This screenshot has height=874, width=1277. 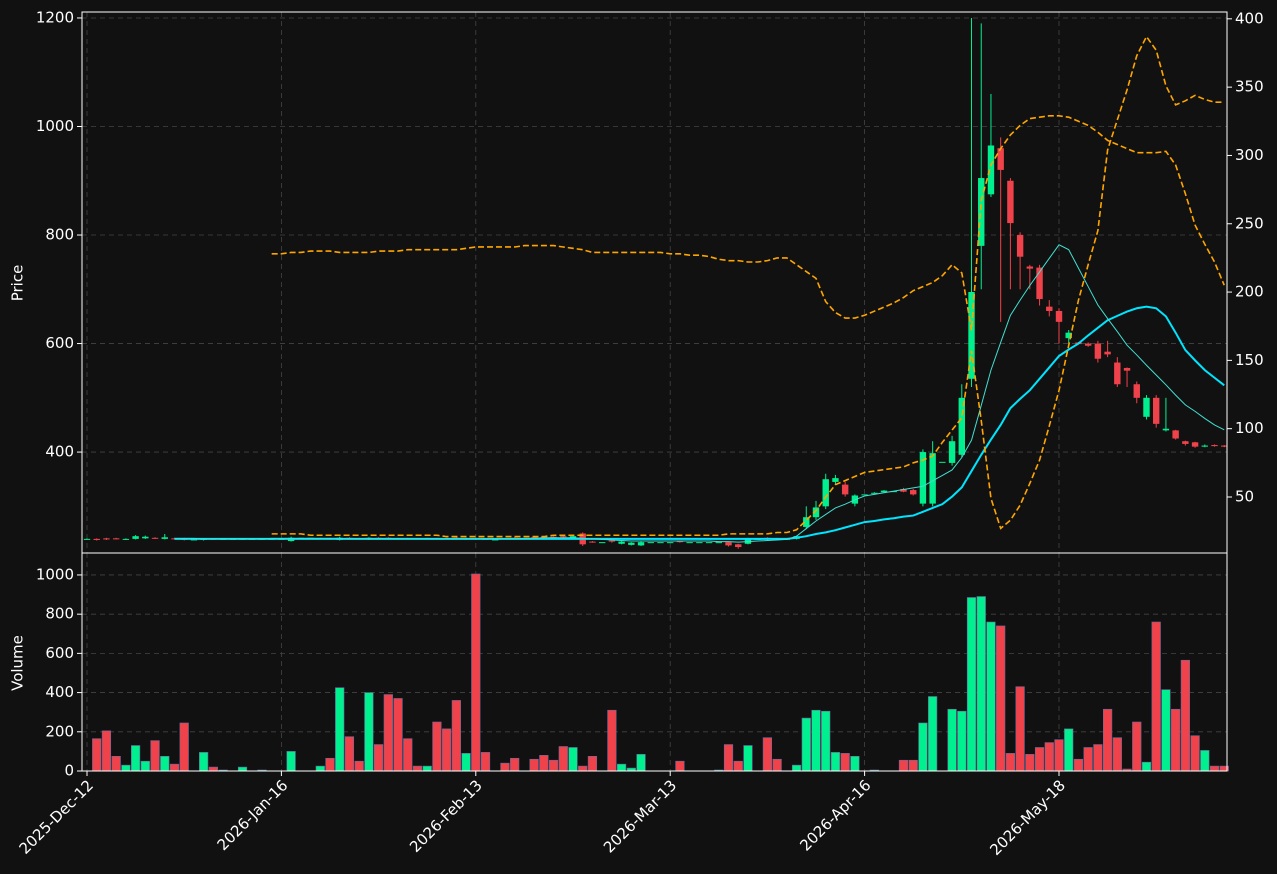 I want to click on y2-tick-label: 350, so click(x=1249, y=87).